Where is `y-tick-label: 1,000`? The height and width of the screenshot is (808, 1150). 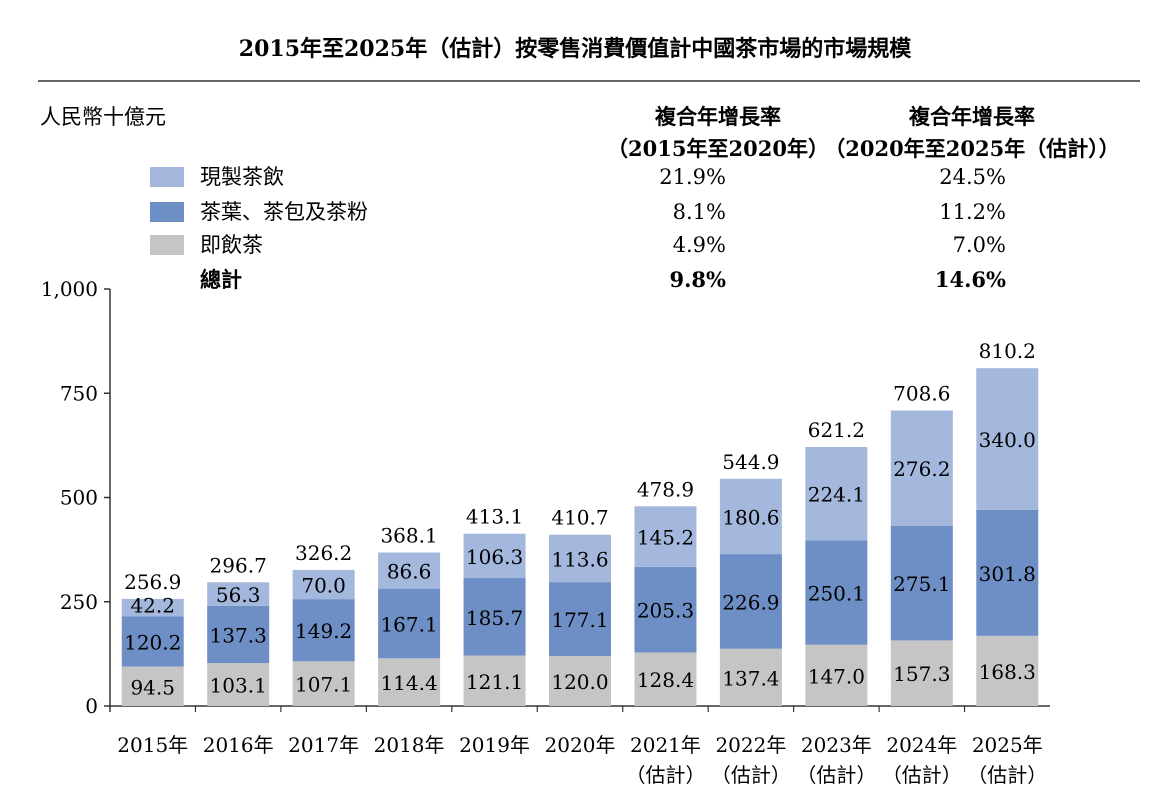 y-tick-label: 1,000 is located at coordinates (69, 289).